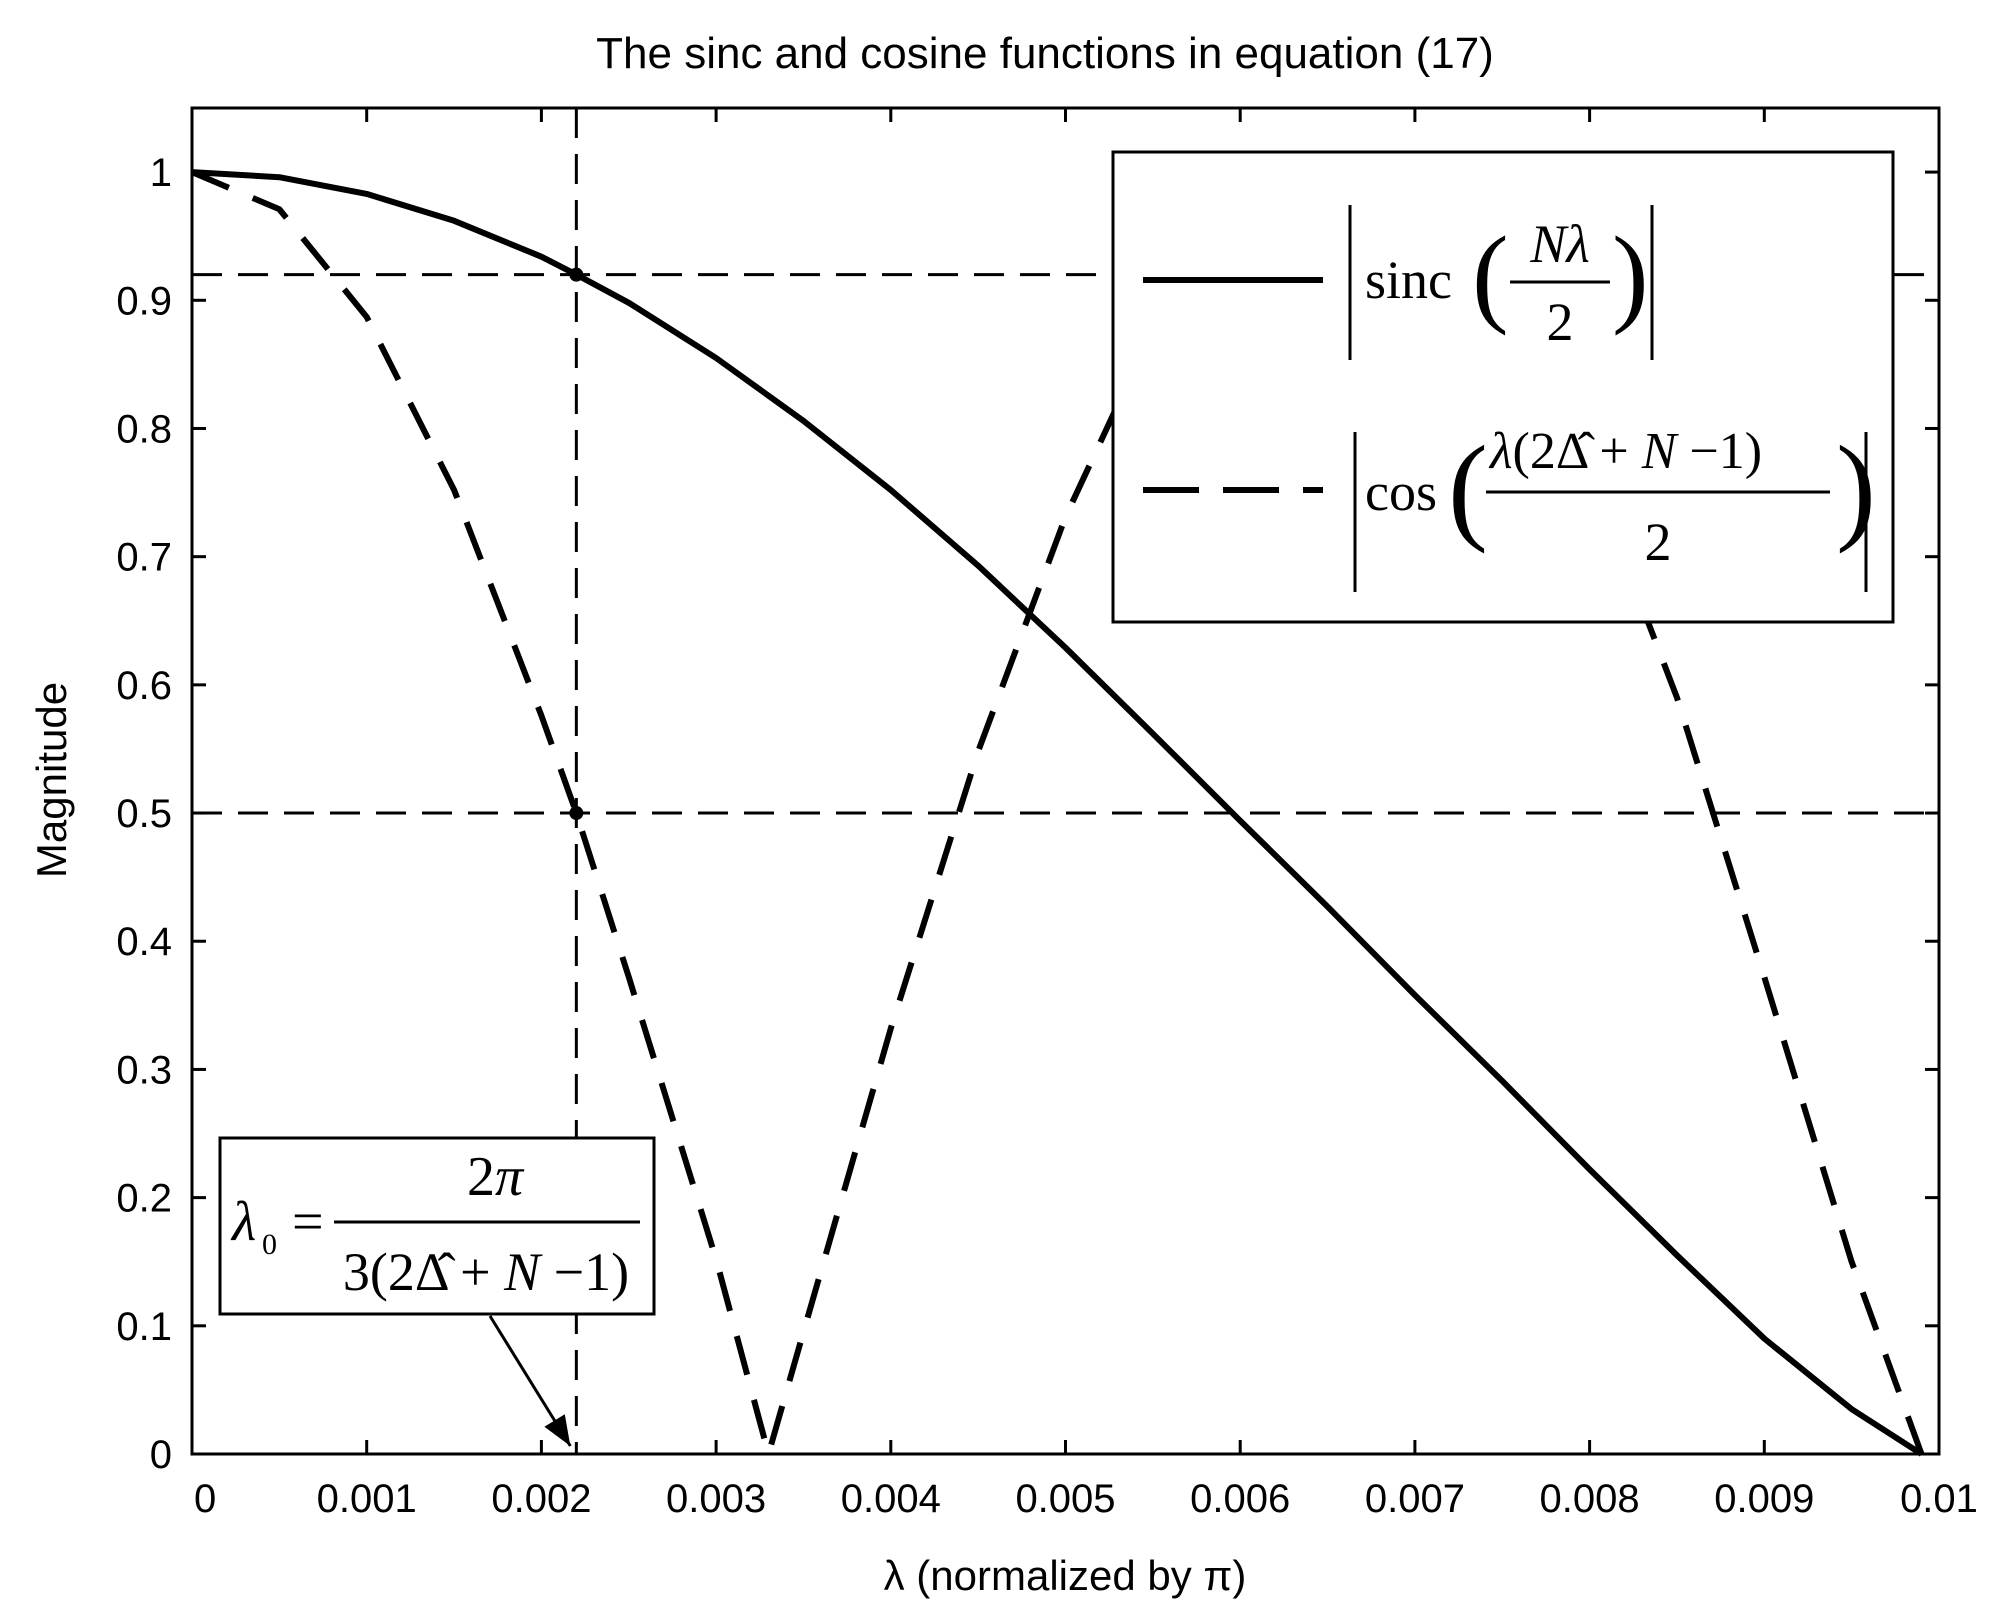 The height and width of the screenshot is (1611, 2016). What do you see at coordinates (716, 1499) in the screenshot?
I see `x-tick-label: 0.003` at bounding box center [716, 1499].